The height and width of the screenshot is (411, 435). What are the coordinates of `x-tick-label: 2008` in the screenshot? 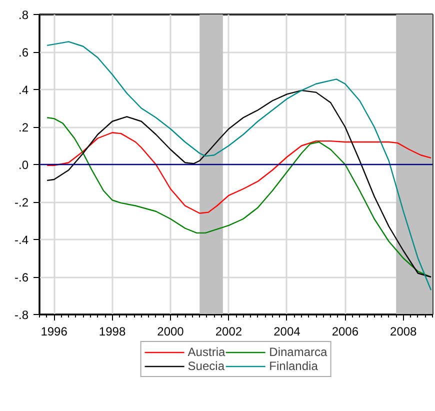 It's located at (404, 331).